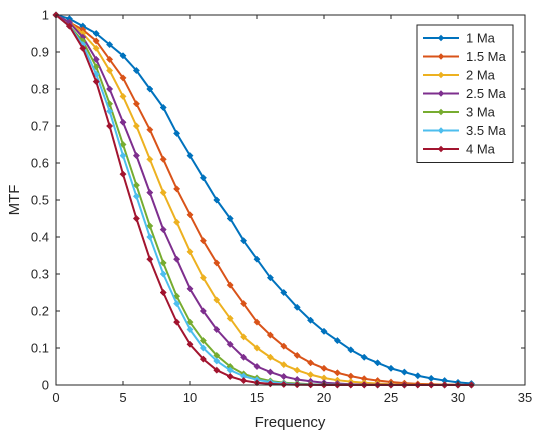 Image resolution: width=550 pixels, height=437 pixels. What do you see at coordinates (14, 200) in the screenshot?
I see `y-axis-label: MTF` at bounding box center [14, 200].